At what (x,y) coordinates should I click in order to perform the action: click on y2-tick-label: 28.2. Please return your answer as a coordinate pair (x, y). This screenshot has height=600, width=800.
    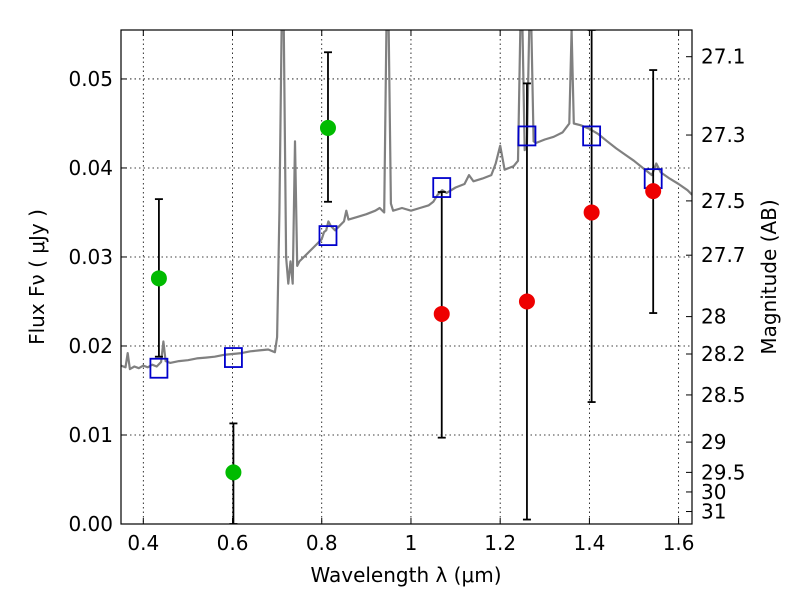
    Looking at the image, I should click on (723, 354).